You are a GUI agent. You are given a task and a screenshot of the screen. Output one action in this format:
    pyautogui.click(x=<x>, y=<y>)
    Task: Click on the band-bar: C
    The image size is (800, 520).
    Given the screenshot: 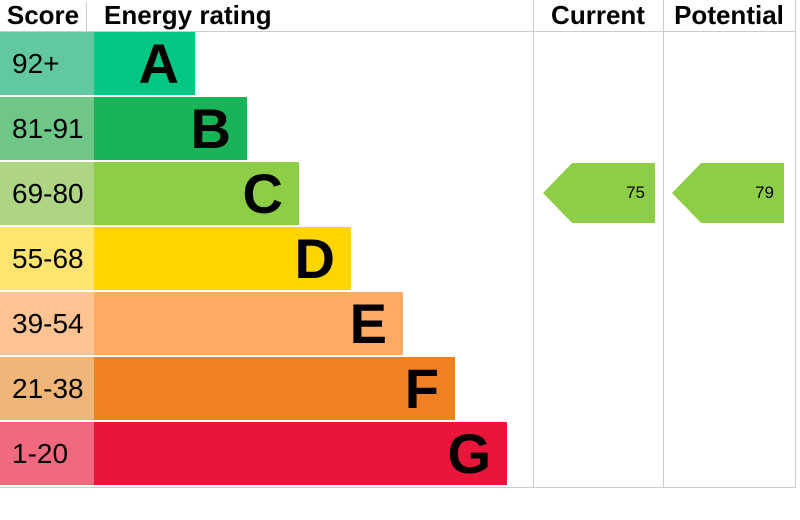 What is the action you would take?
    pyautogui.click(x=196, y=193)
    